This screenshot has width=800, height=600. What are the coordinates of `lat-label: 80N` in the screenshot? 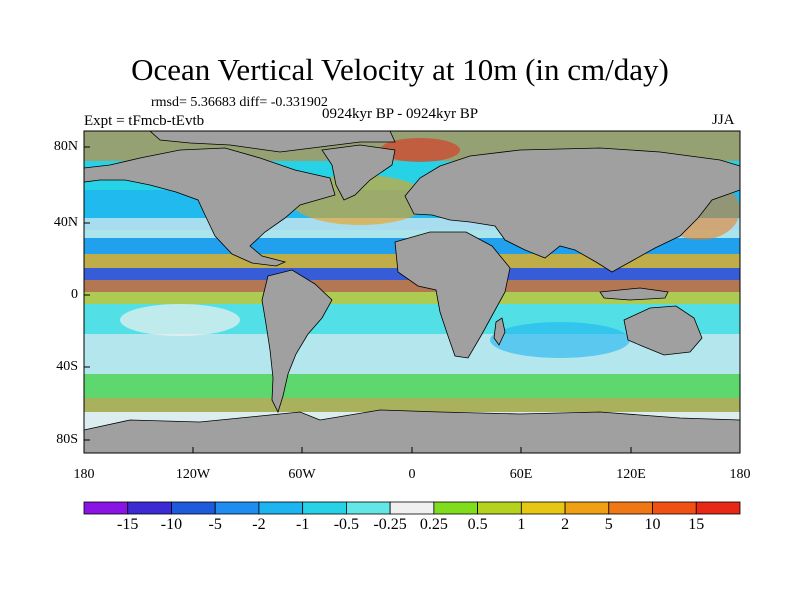 It's located at (65, 146).